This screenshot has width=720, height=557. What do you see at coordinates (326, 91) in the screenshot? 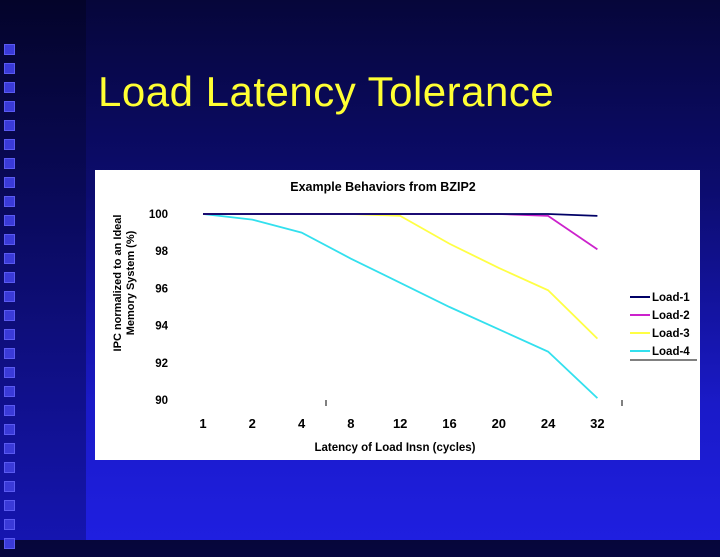
I see `slide-title: Load Latency Tolerance` at bounding box center [326, 91].